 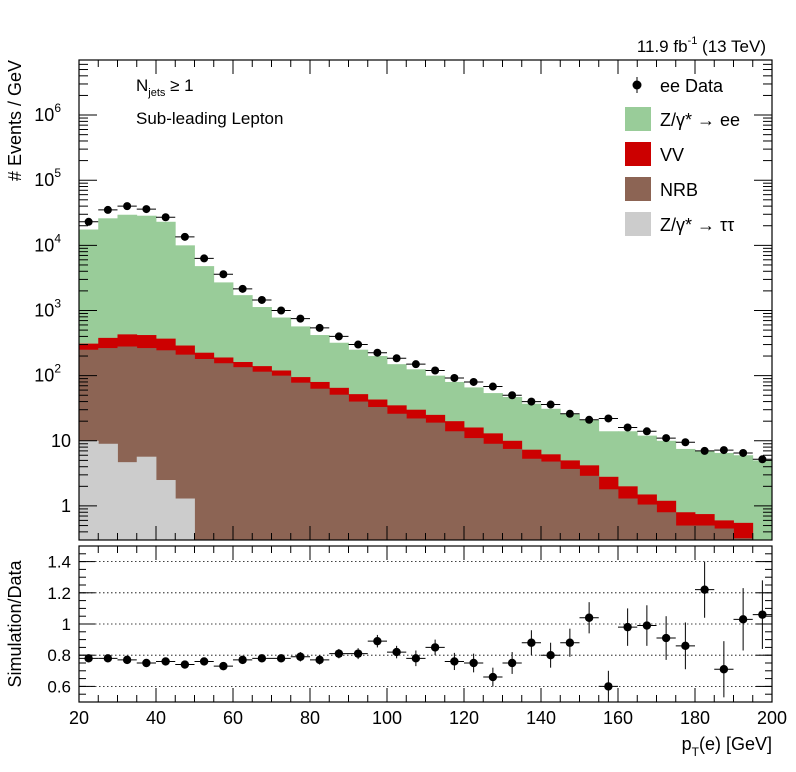 What do you see at coordinates (692, 86) in the screenshot?
I see `legend-label-data: ee Data` at bounding box center [692, 86].